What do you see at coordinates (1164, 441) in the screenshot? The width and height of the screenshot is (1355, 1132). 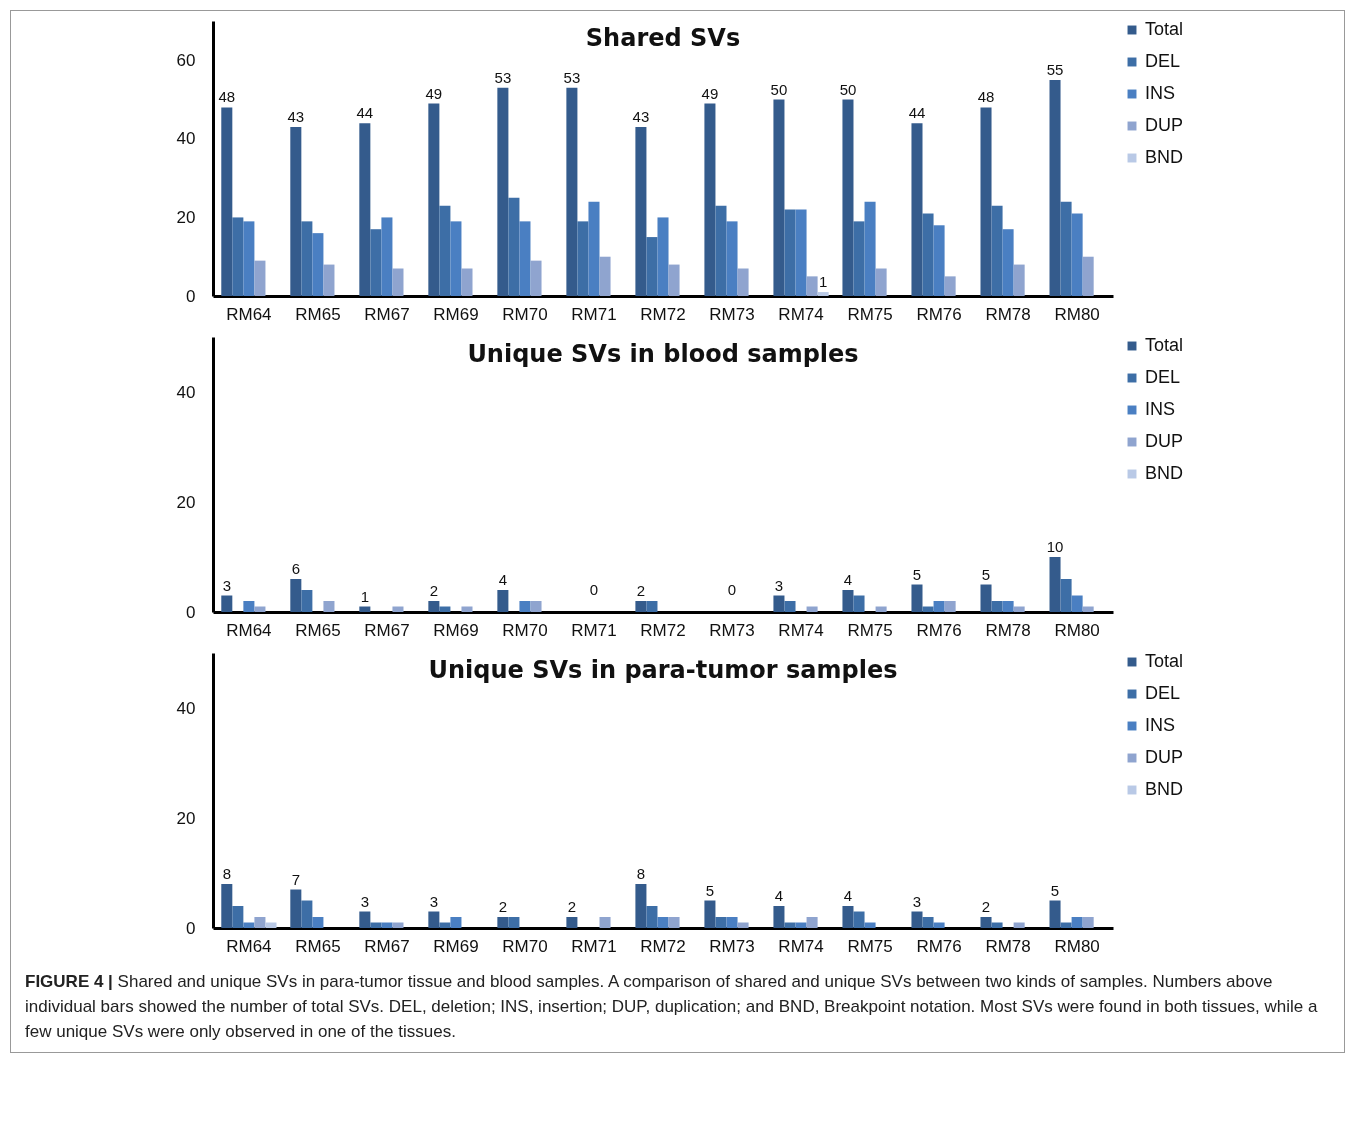 I see `legend-label: DUP` at bounding box center [1164, 441].